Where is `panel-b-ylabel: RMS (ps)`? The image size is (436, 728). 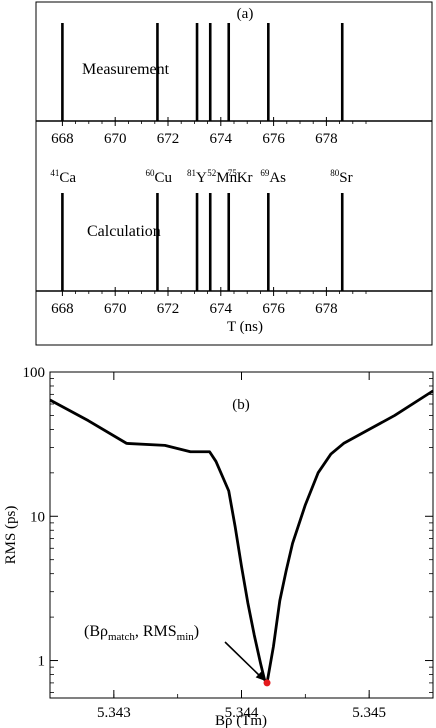
panel-b-ylabel: RMS (ps) is located at coordinates (11, 535).